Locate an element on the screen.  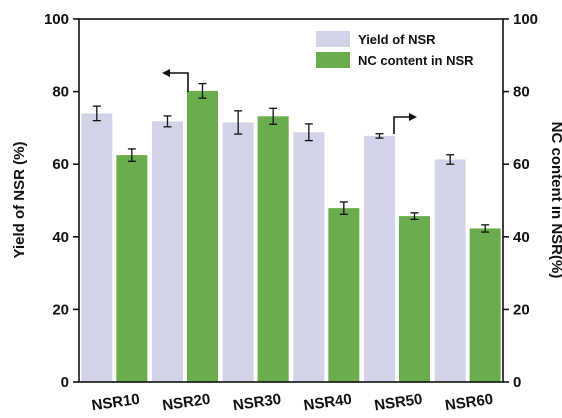
x-tick-label: NSR10 is located at coordinates (116, 403).